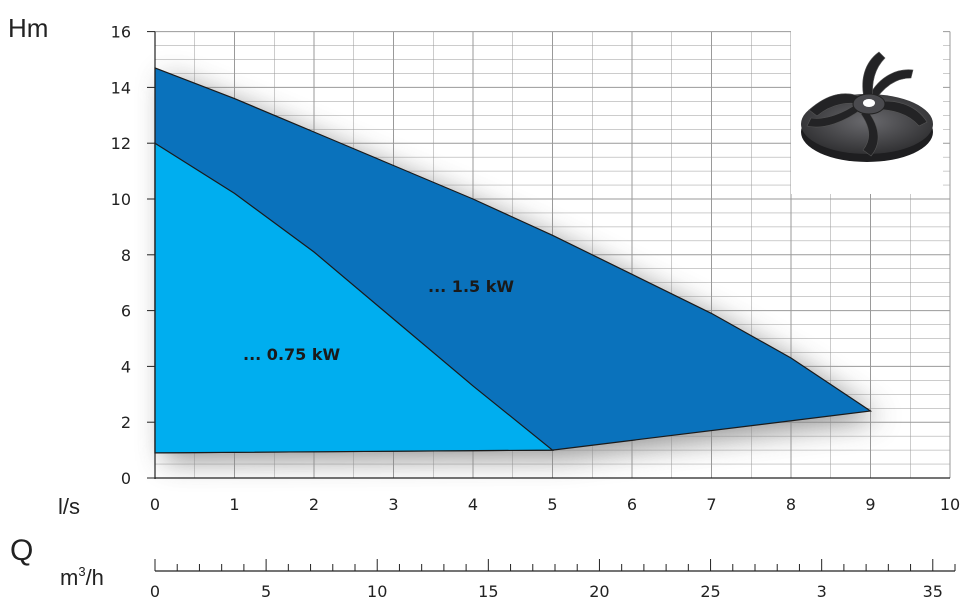 This screenshot has height=600, width=961. What do you see at coordinates (867, 112) in the screenshot?
I see `impeller-image` at bounding box center [867, 112].